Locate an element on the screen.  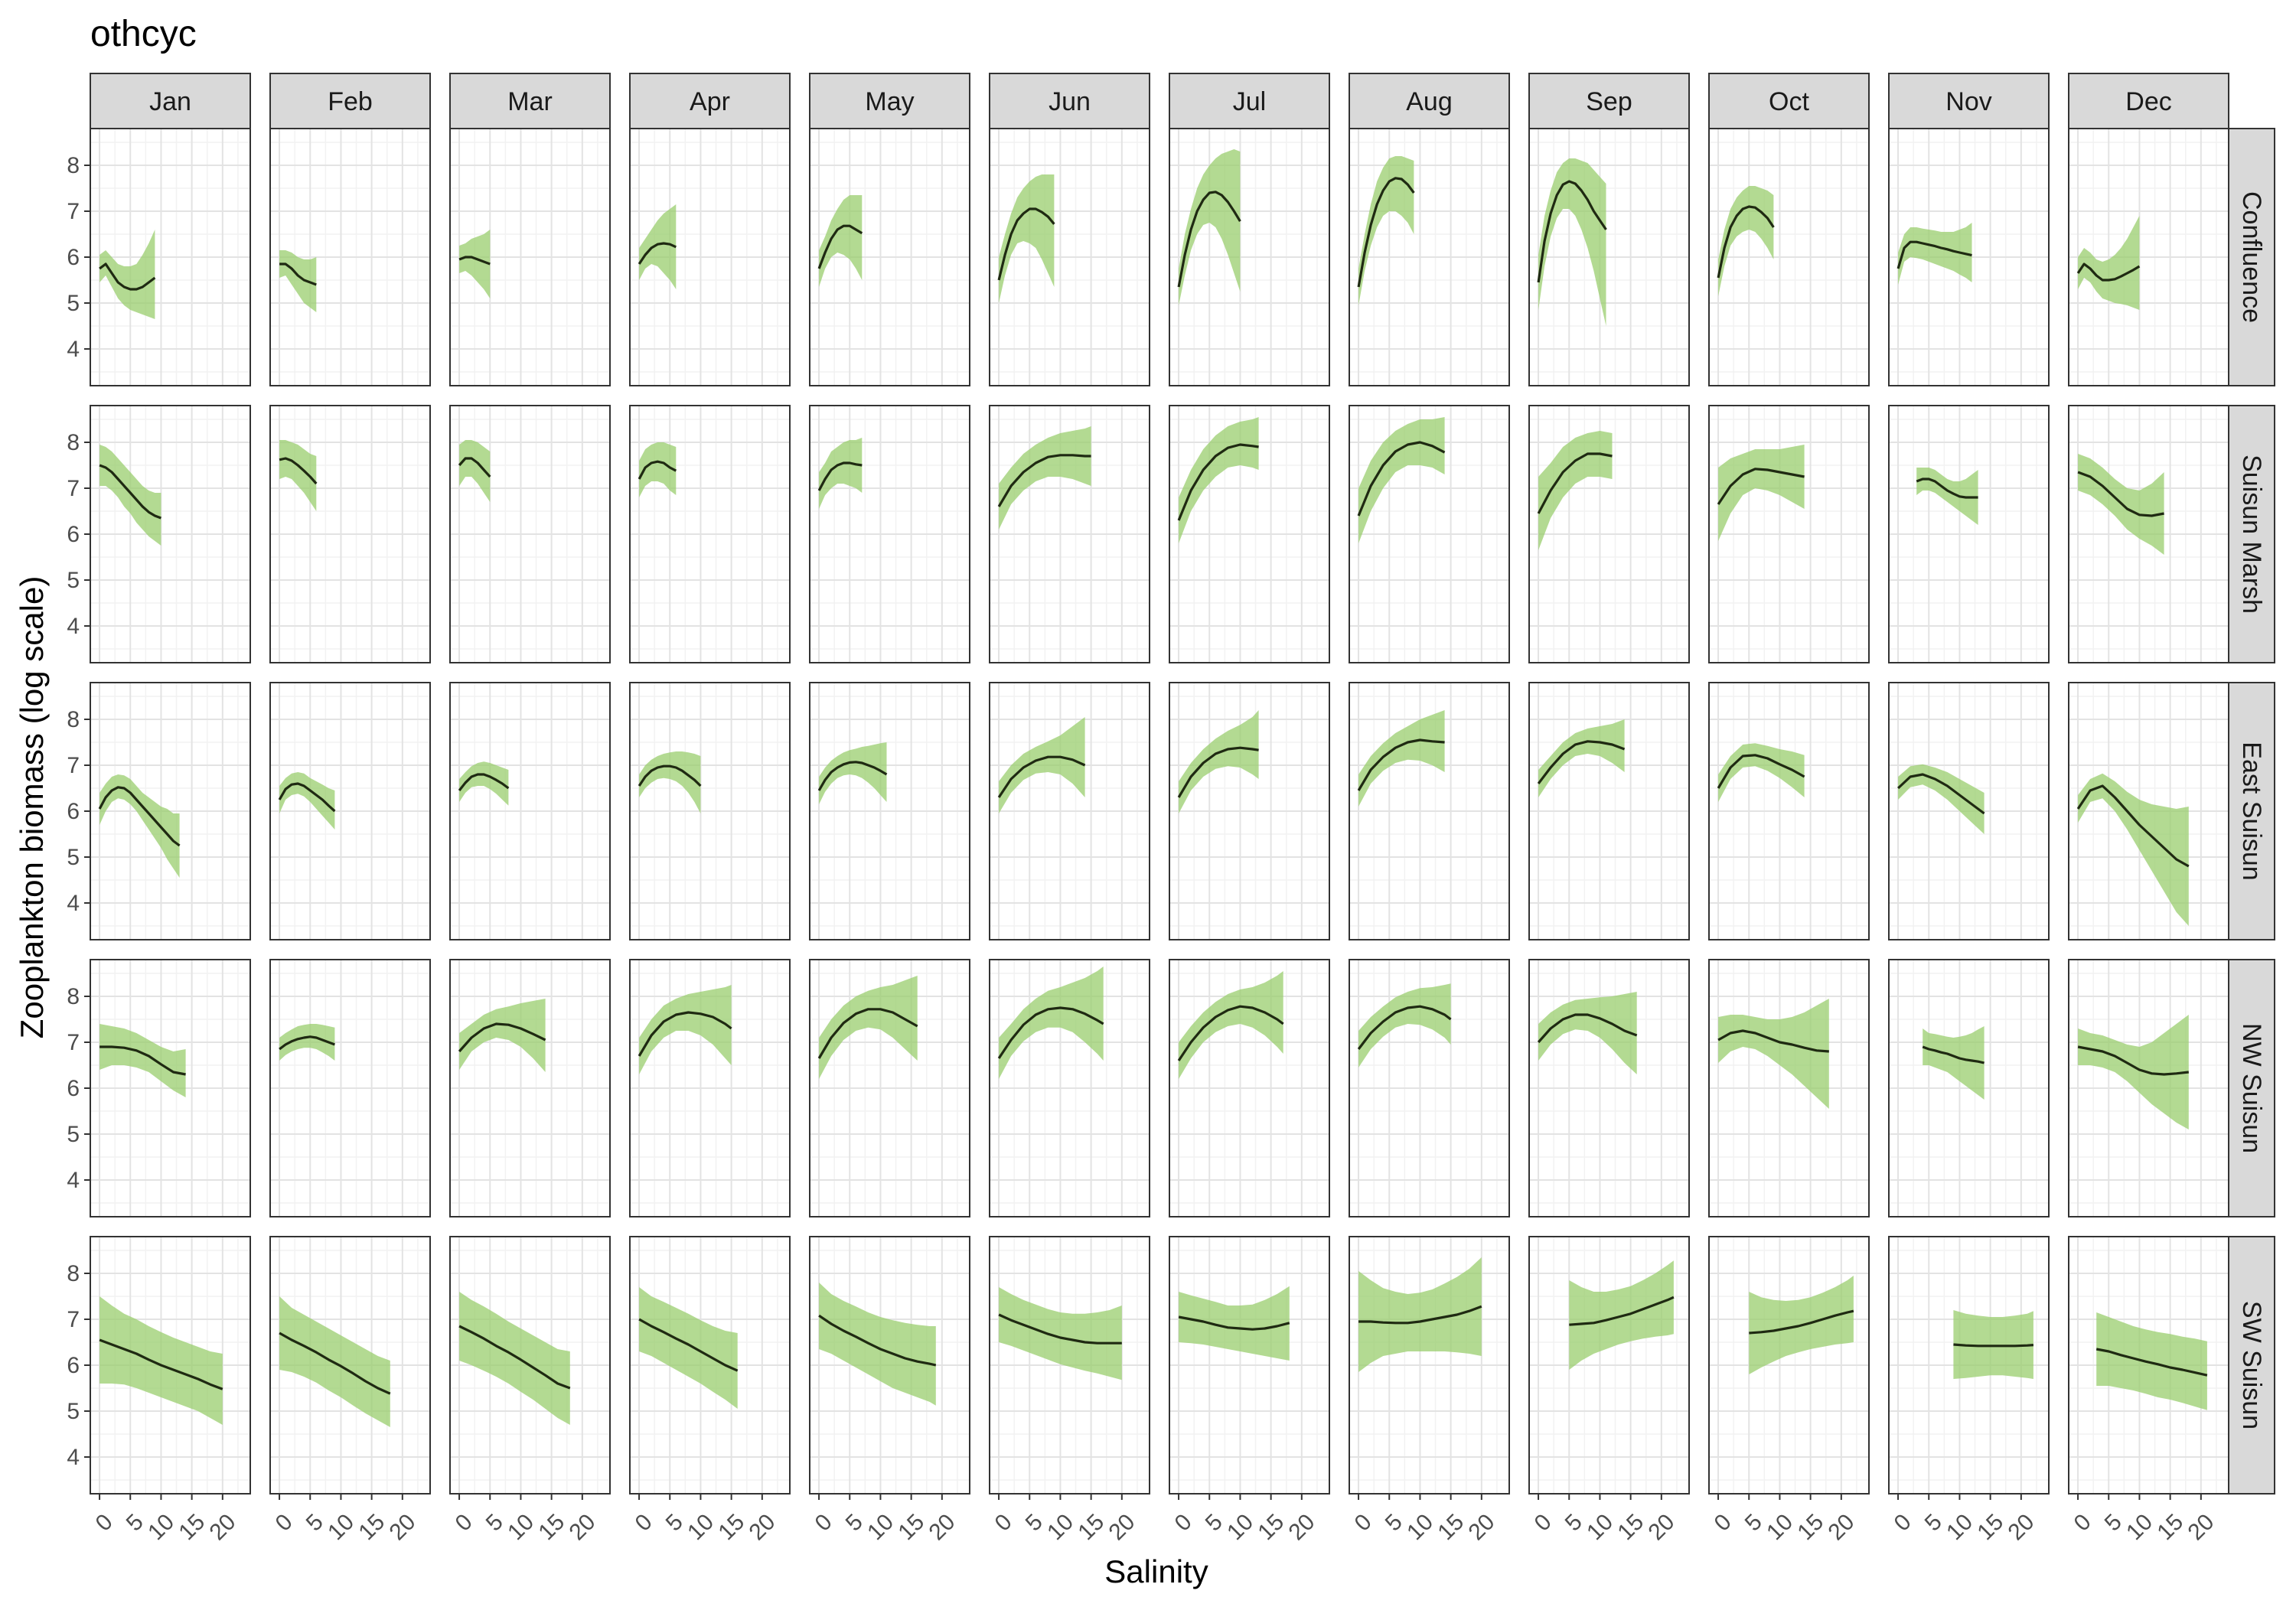
month-strip-label: Jul is located at coordinates (1249, 101).